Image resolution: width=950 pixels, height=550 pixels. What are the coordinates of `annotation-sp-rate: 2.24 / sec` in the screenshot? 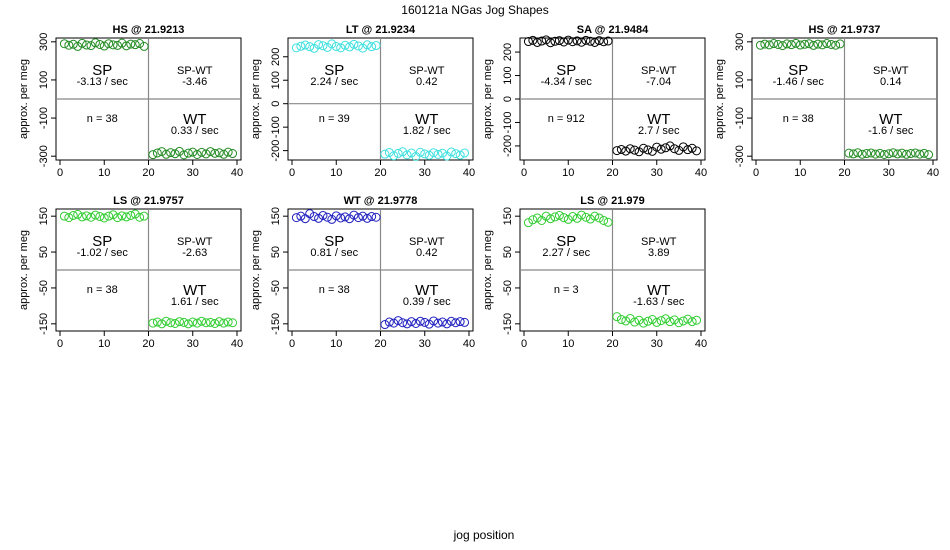 It's located at (334, 82).